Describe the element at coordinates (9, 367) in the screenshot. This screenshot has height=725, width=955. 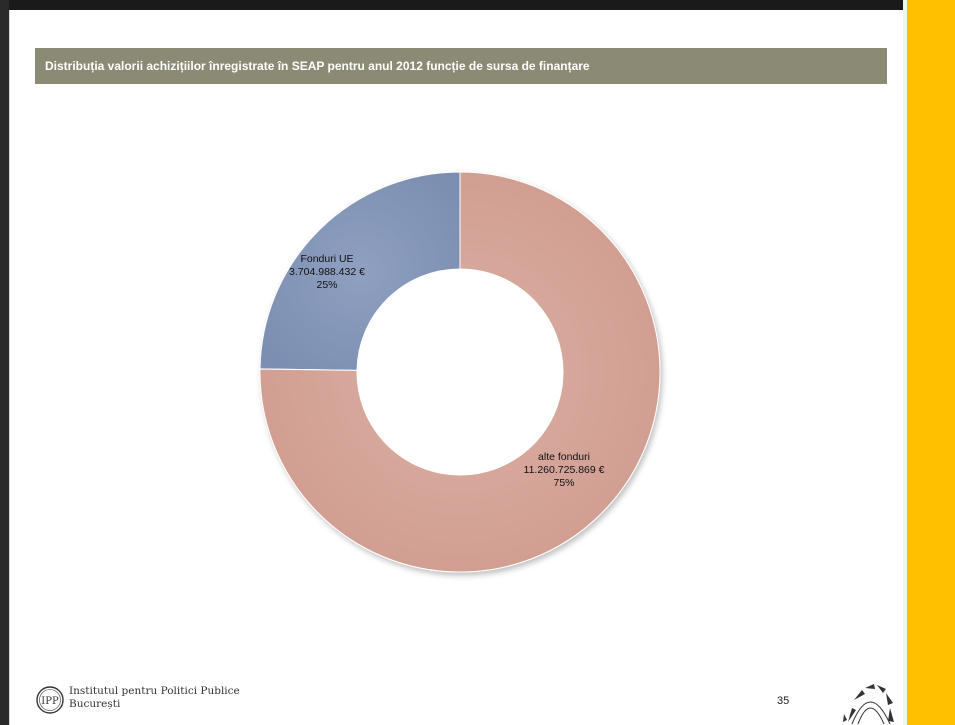
I see `left-frame-line` at that location.